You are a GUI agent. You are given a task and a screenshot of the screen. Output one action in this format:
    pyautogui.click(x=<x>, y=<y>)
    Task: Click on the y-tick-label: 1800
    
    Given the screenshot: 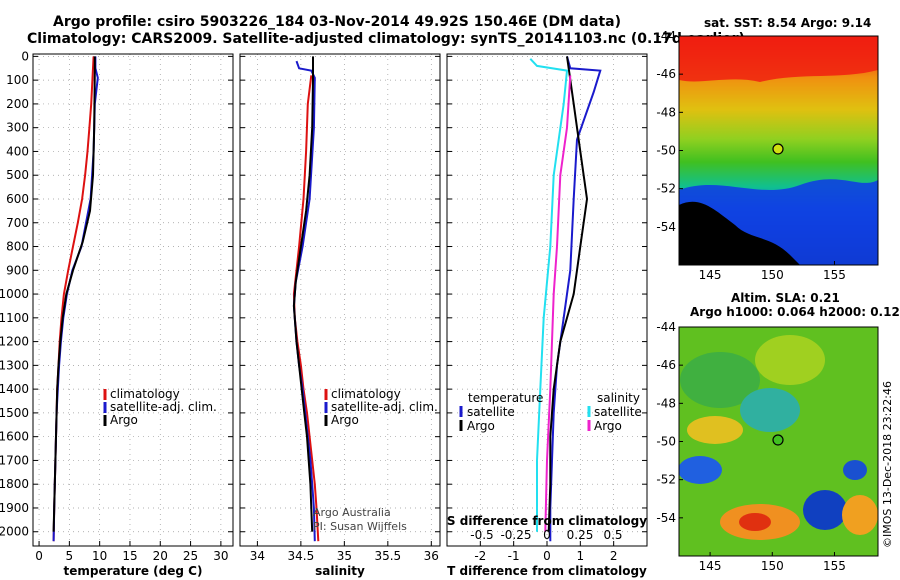 What is the action you would take?
    pyautogui.click(x=14, y=484)
    